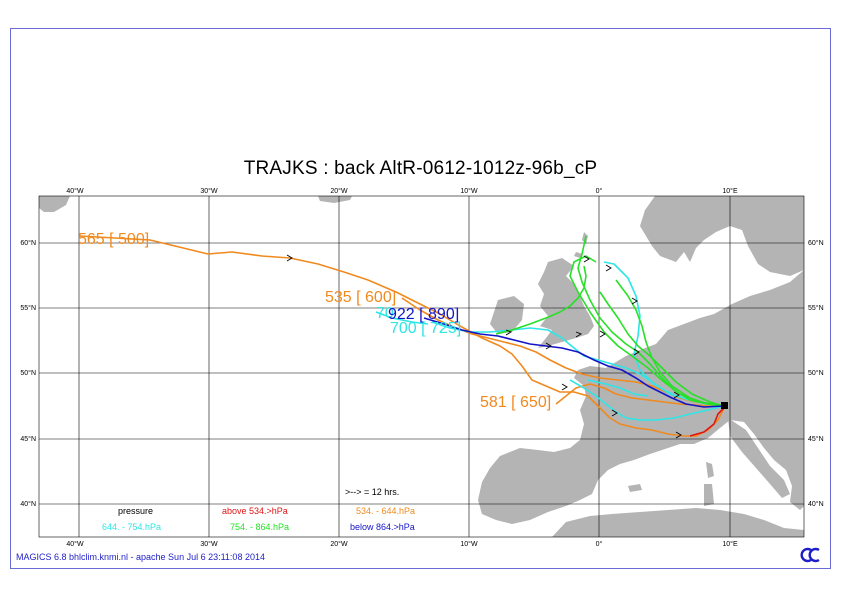 The image size is (841, 595). I want to click on label-70: 70, so click(385, 313).